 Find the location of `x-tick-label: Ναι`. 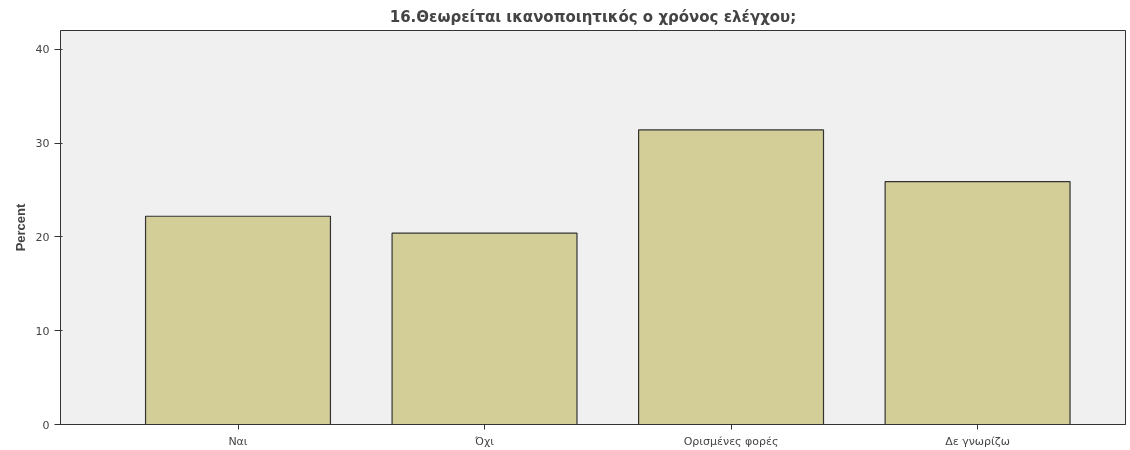

x-tick-label: Ναι is located at coordinates (238, 441).